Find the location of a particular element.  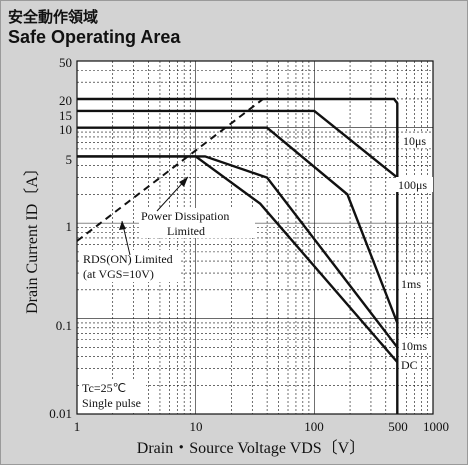

x-tick-label: 10 is located at coordinates (196, 426).